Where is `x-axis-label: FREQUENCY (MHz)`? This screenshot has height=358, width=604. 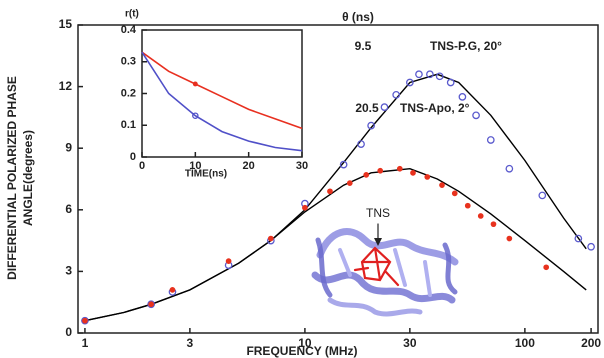 x-axis-label: FREQUENCY (MHz) is located at coordinates (301, 351).